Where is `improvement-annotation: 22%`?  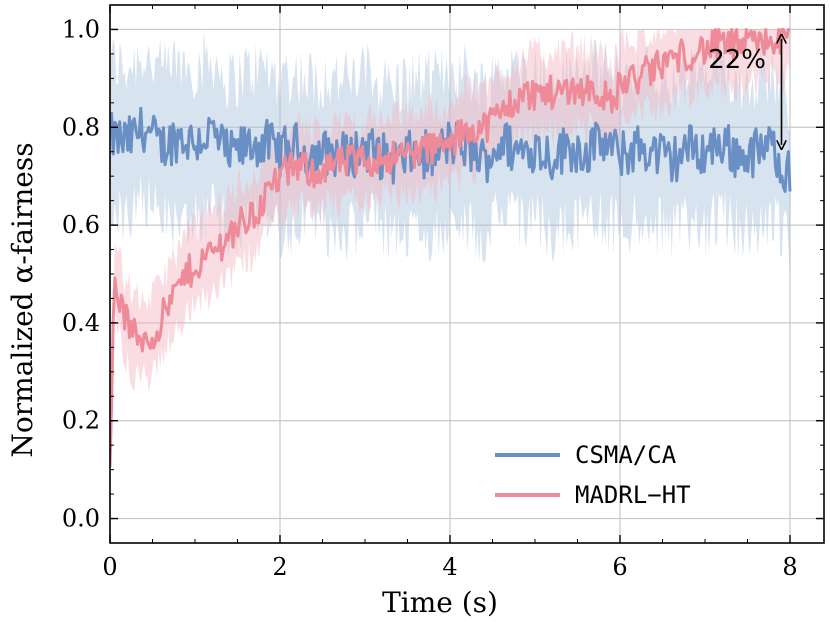 improvement-annotation: 22% is located at coordinates (744, 92).